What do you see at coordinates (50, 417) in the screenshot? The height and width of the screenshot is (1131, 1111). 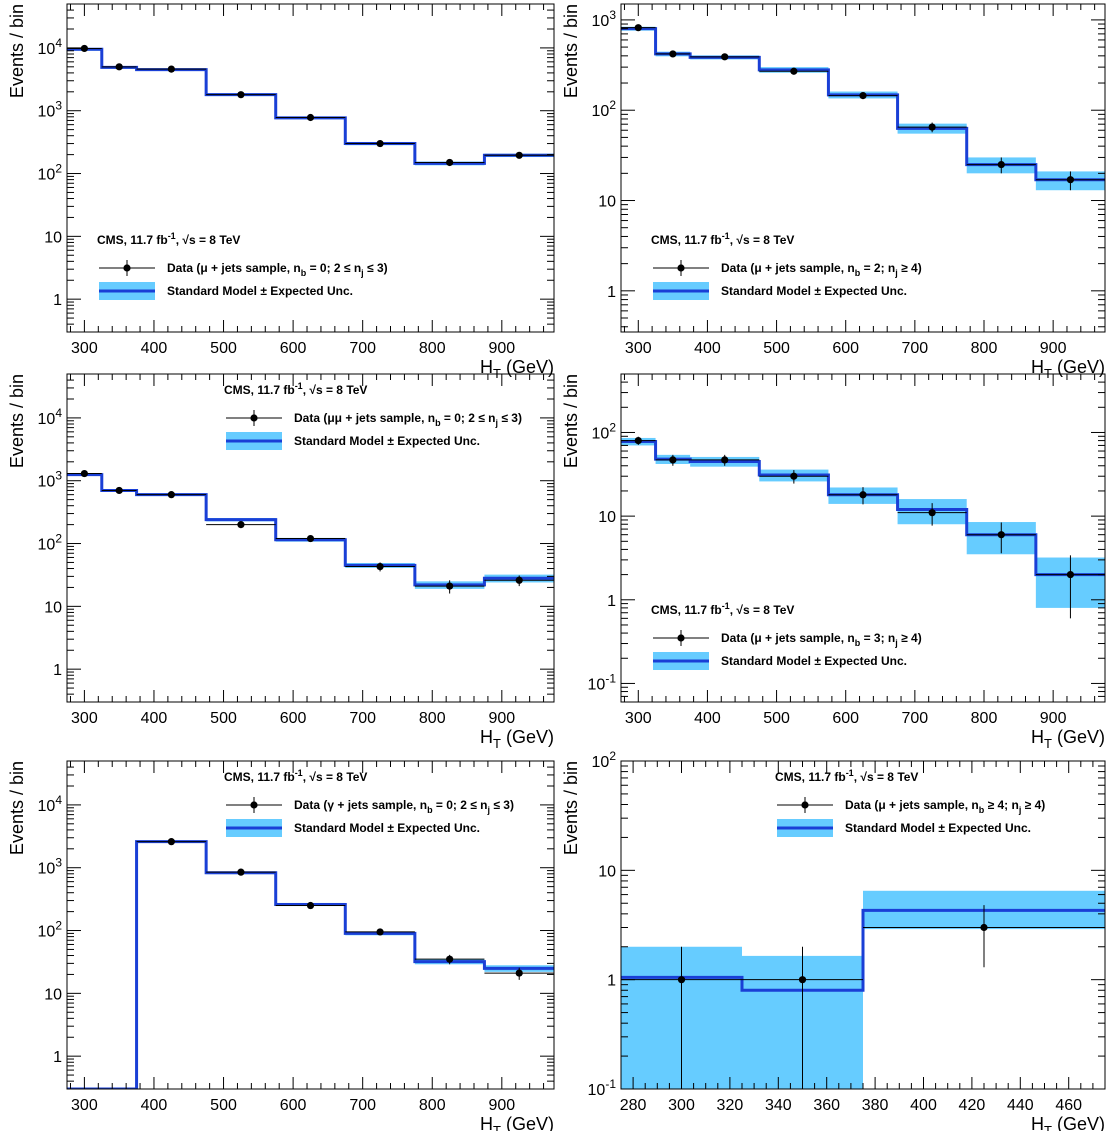 I see `y-tick-label: 10⁴` at bounding box center [50, 417].